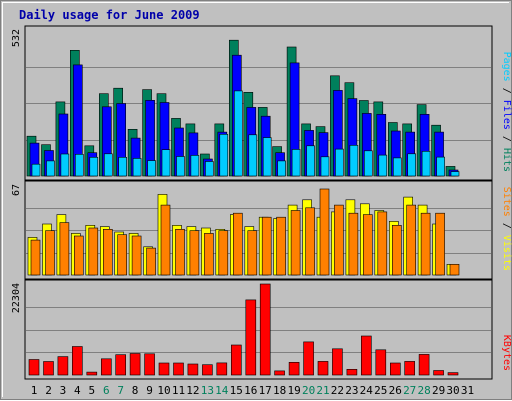  What do you see at coordinates (34, 390) in the screenshot?
I see `x-tick-label-day-1: 1` at bounding box center [34, 390].